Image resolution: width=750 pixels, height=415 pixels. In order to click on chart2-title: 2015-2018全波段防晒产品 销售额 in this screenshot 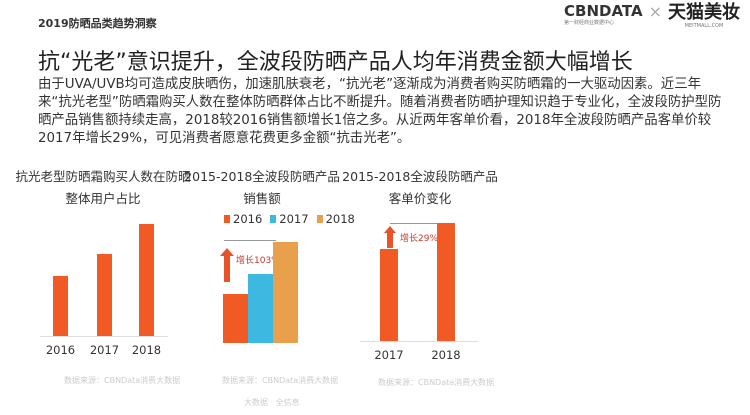, I will do `click(262, 187)`.